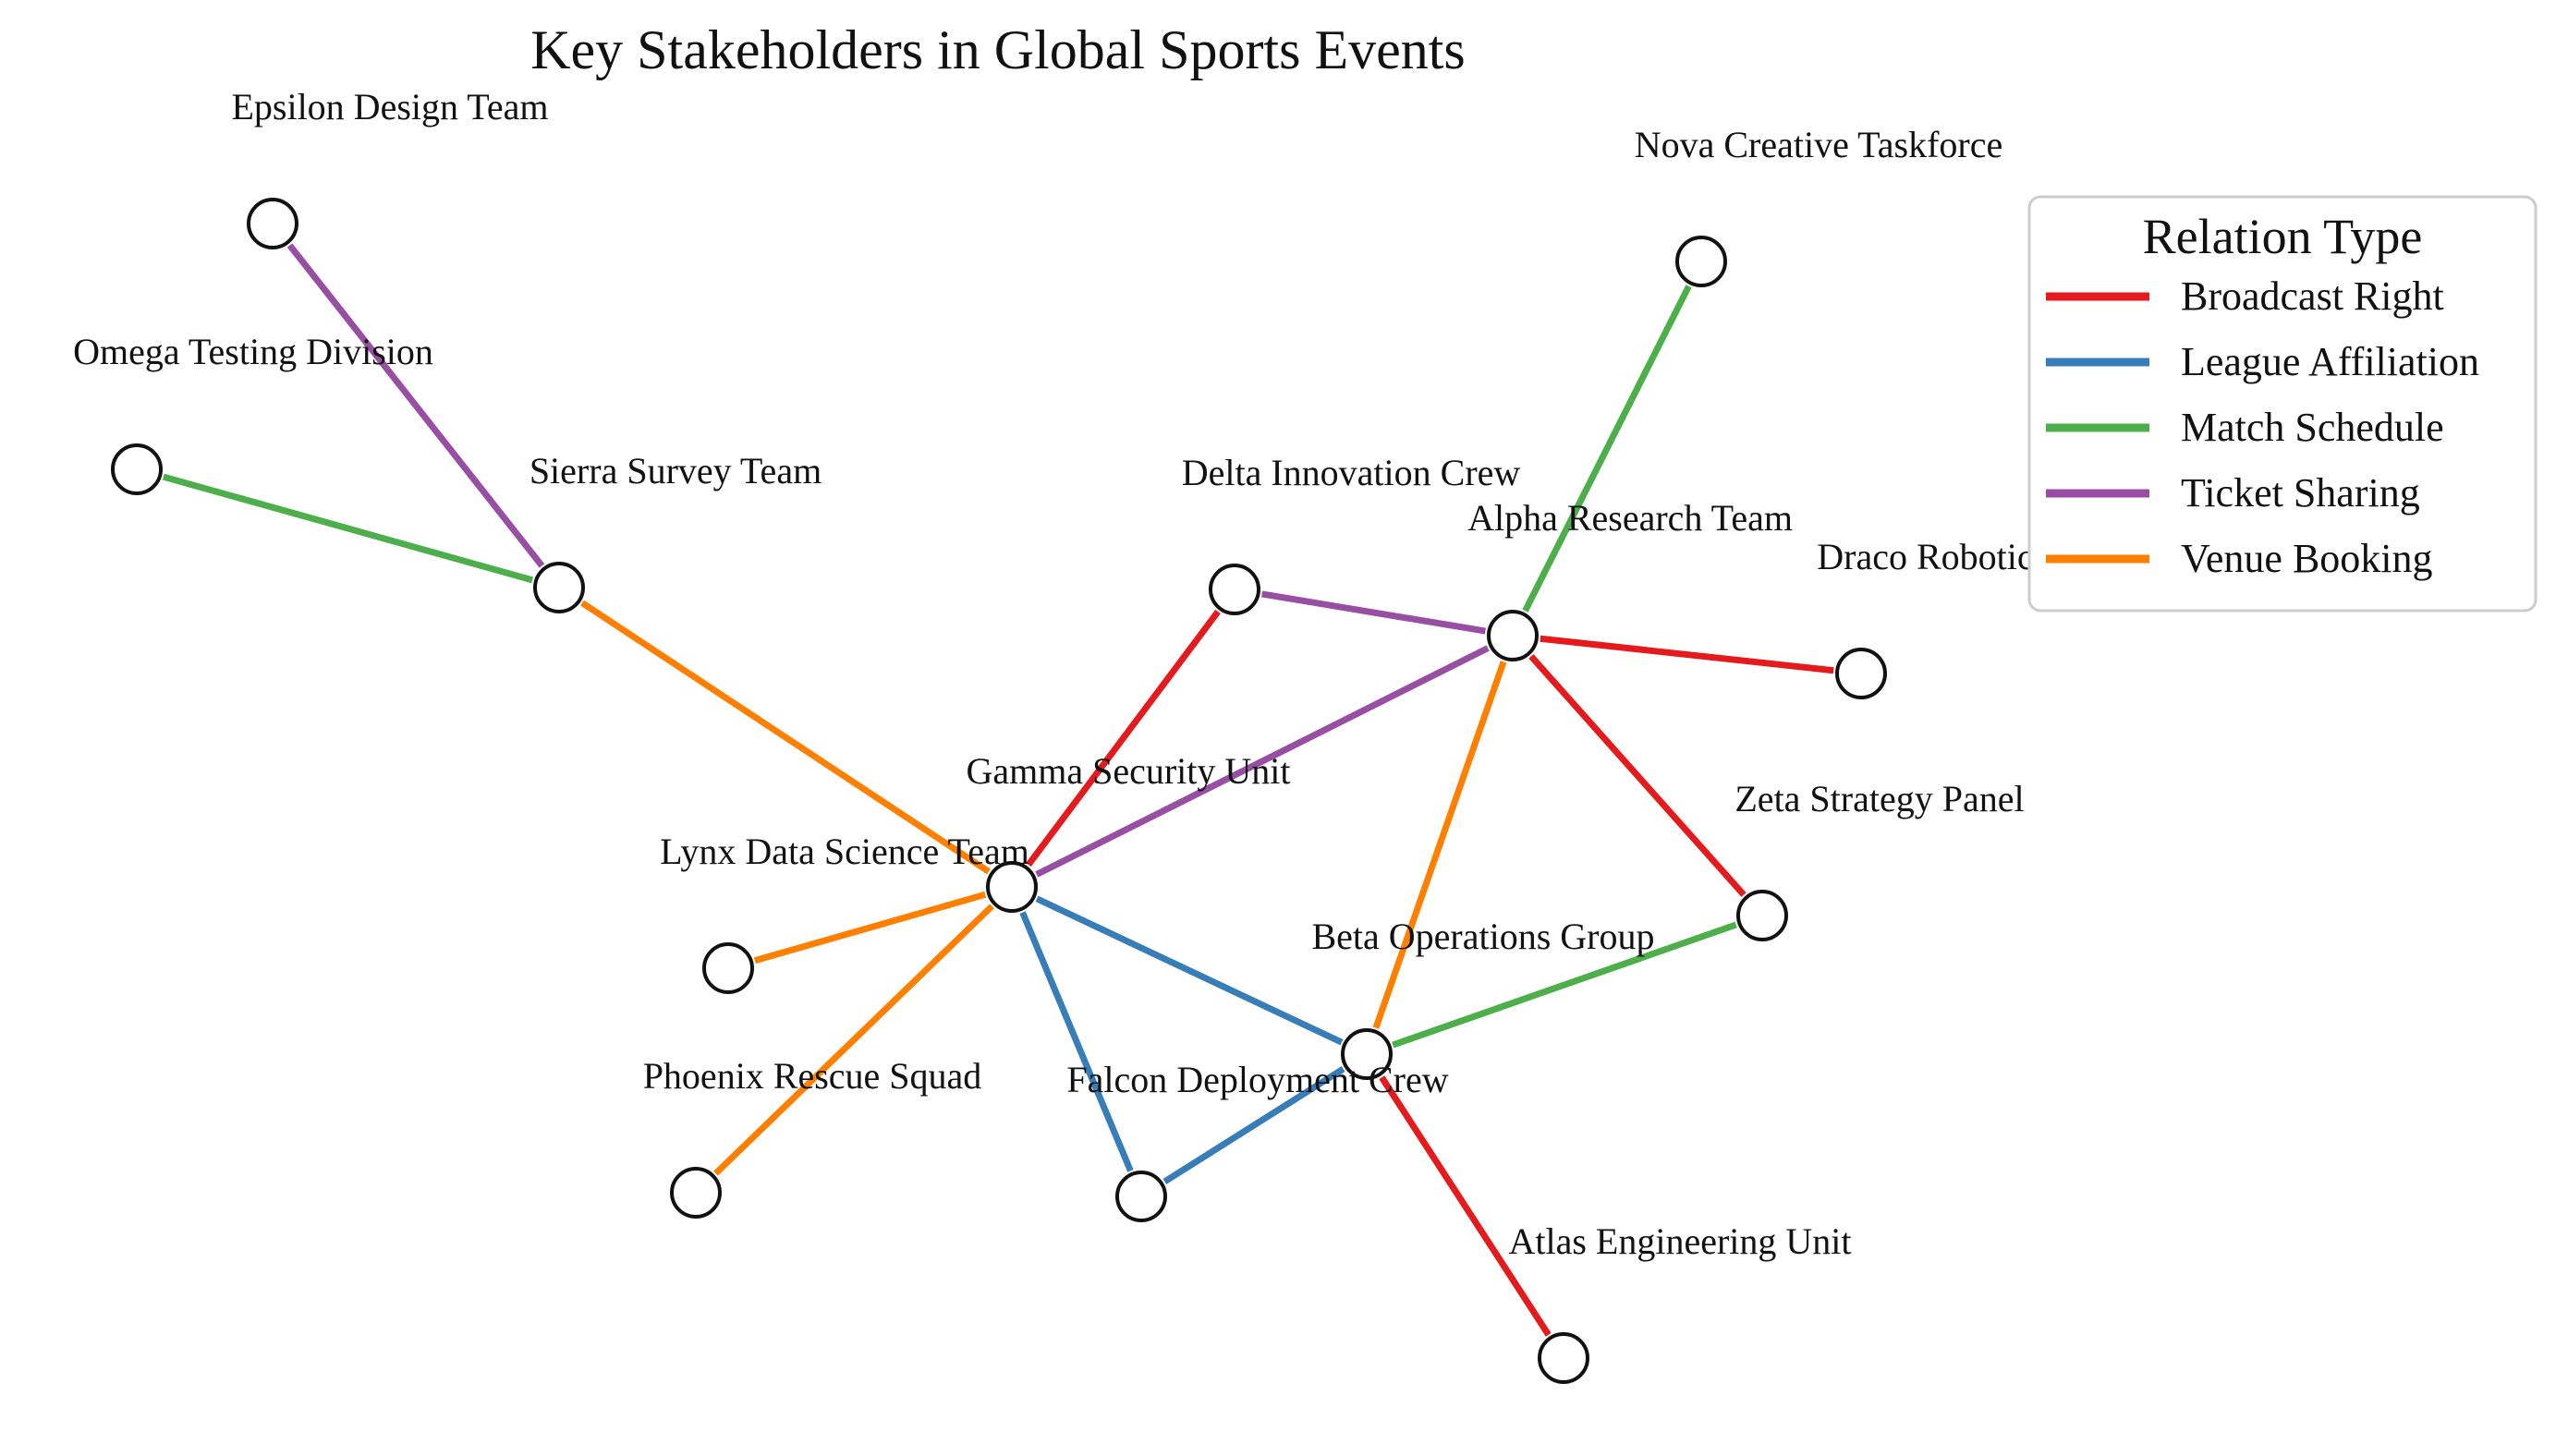  What do you see at coordinates (844, 851) in the screenshot?
I see `node-label-lynx: Lynx Data Science Team` at bounding box center [844, 851].